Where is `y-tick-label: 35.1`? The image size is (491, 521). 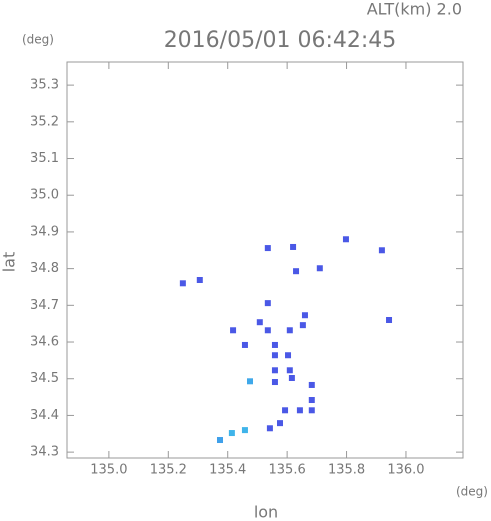 y-tick-label: 35.1 is located at coordinates (44, 158).